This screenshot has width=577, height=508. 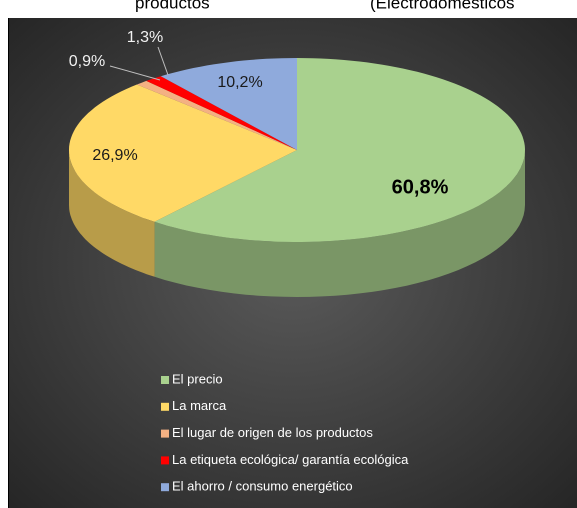 I want to click on data-label: 26,9%, so click(x=114, y=155).